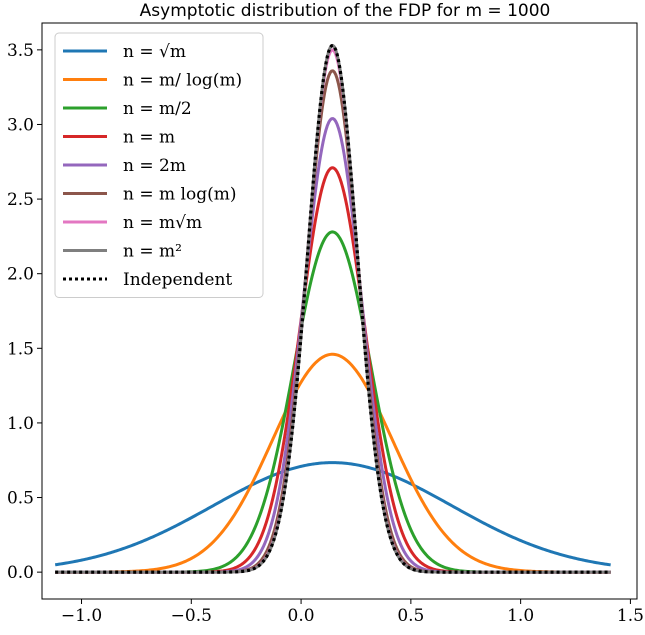 Image resolution: width=645 pixels, height=635 pixels. Describe the element at coordinates (410, 616) in the screenshot. I see `x-tick-label: 0.5` at that location.